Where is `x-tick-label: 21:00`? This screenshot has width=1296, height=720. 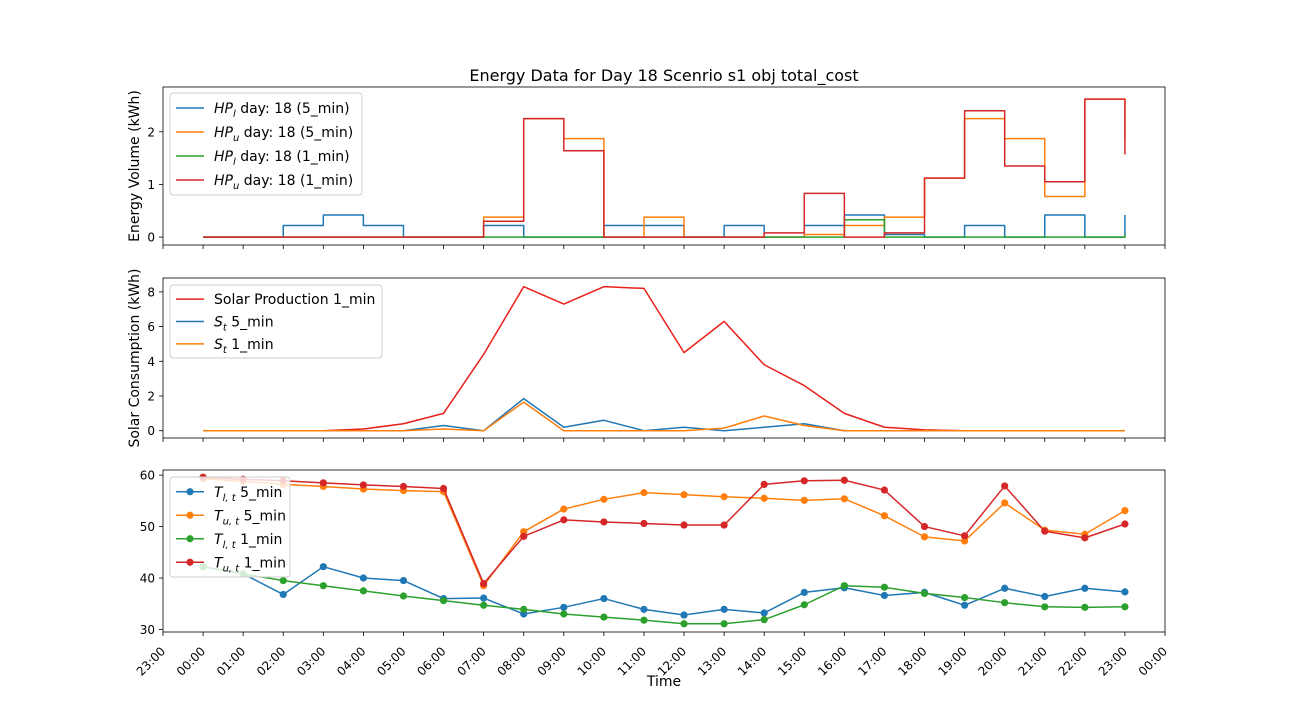 x-tick-label: 21:00 is located at coordinates (1033, 661).